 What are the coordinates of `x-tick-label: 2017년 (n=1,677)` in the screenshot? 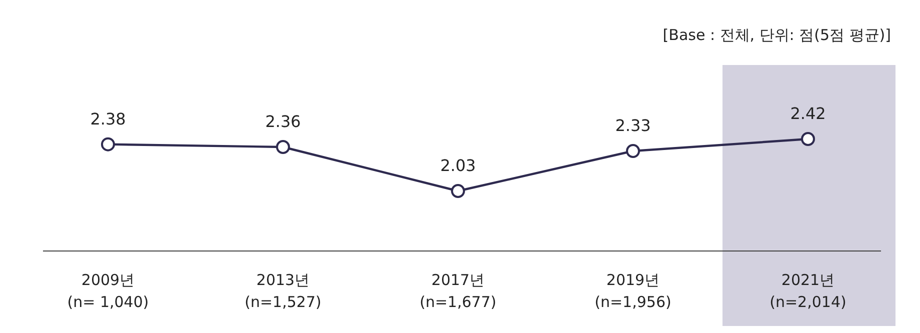 It's located at (458, 291).